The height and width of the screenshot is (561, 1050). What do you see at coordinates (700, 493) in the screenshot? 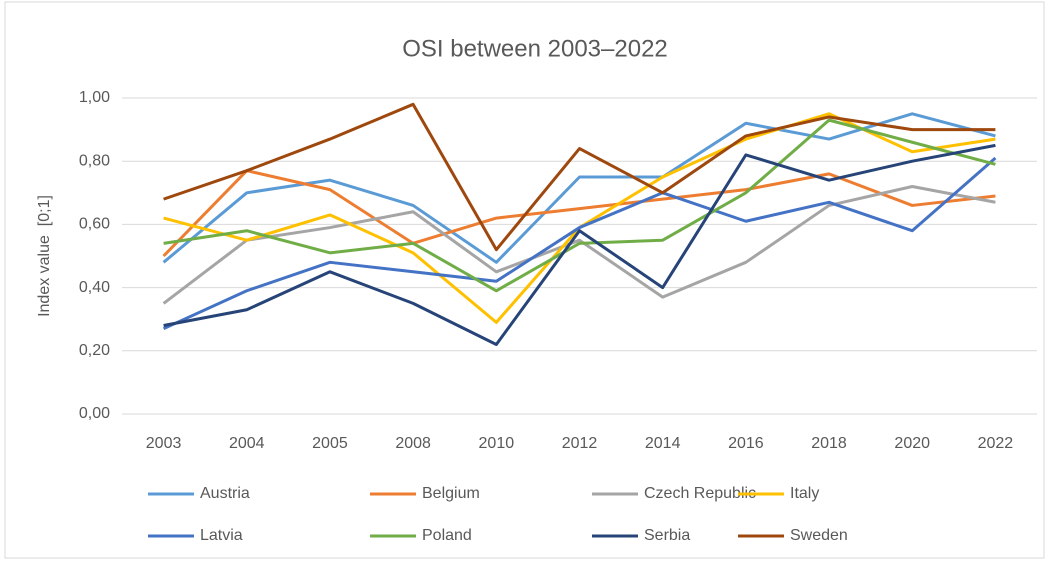
I see `legend-label: Czech Republic` at bounding box center [700, 493].